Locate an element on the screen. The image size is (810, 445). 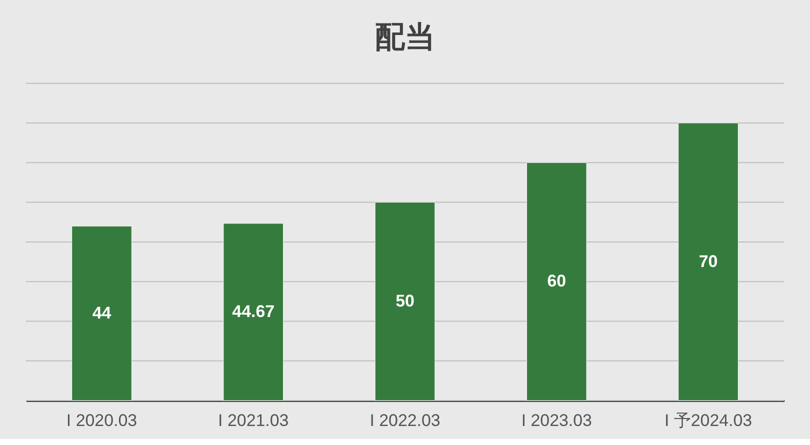
x-tick-label: I 2023.03 is located at coordinates (556, 420).